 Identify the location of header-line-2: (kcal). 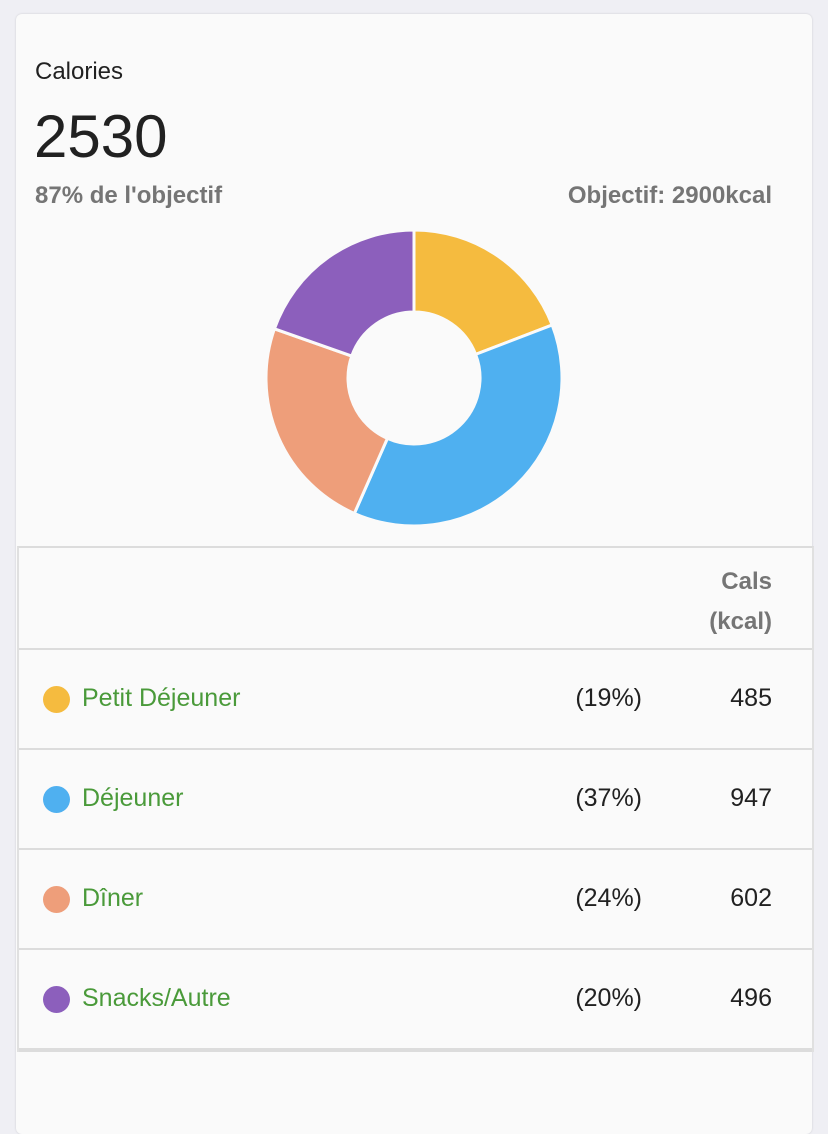
(740, 621).